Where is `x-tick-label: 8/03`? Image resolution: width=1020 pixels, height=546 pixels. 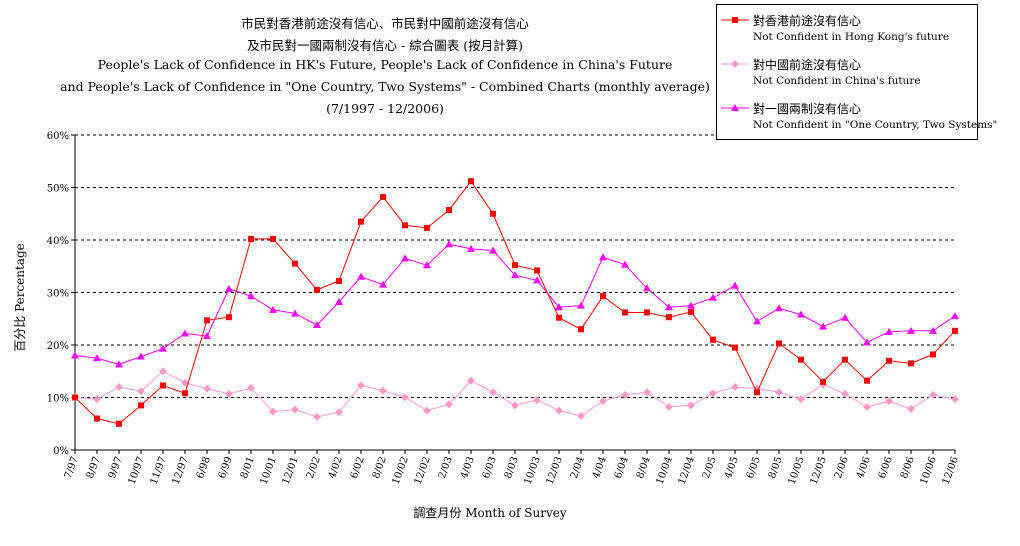 x-tick-label: 8/03 is located at coordinates (512, 467).